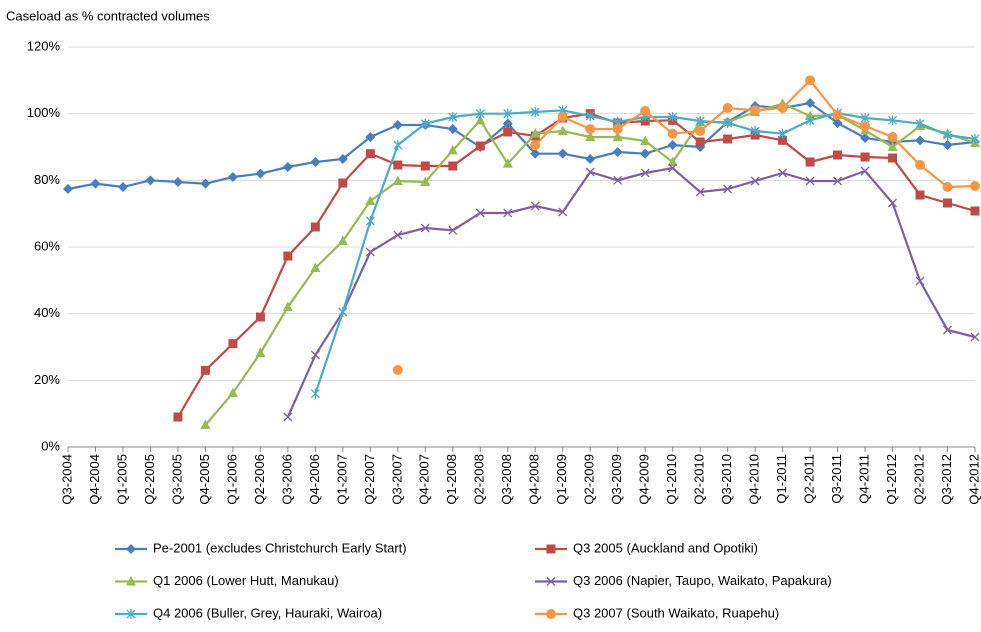  What do you see at coordinates (44, 45) in the screenshot?
I see `y-tick-label: 120%` at bounding box center [44, 45].